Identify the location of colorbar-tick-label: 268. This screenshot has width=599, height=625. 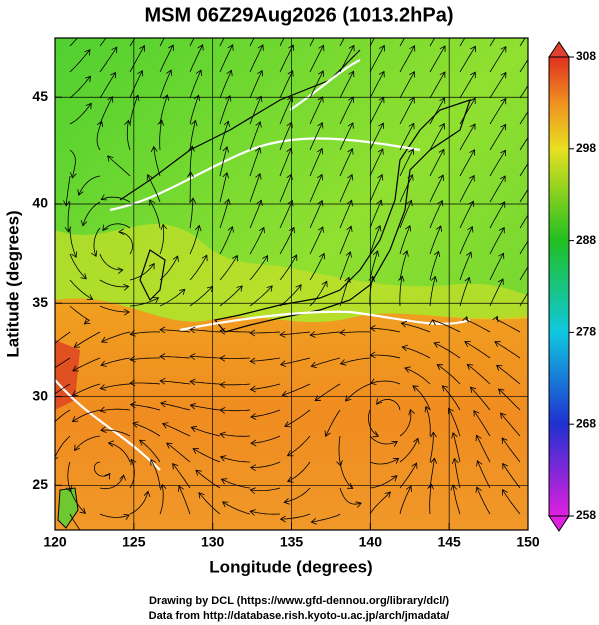
(586, 423).